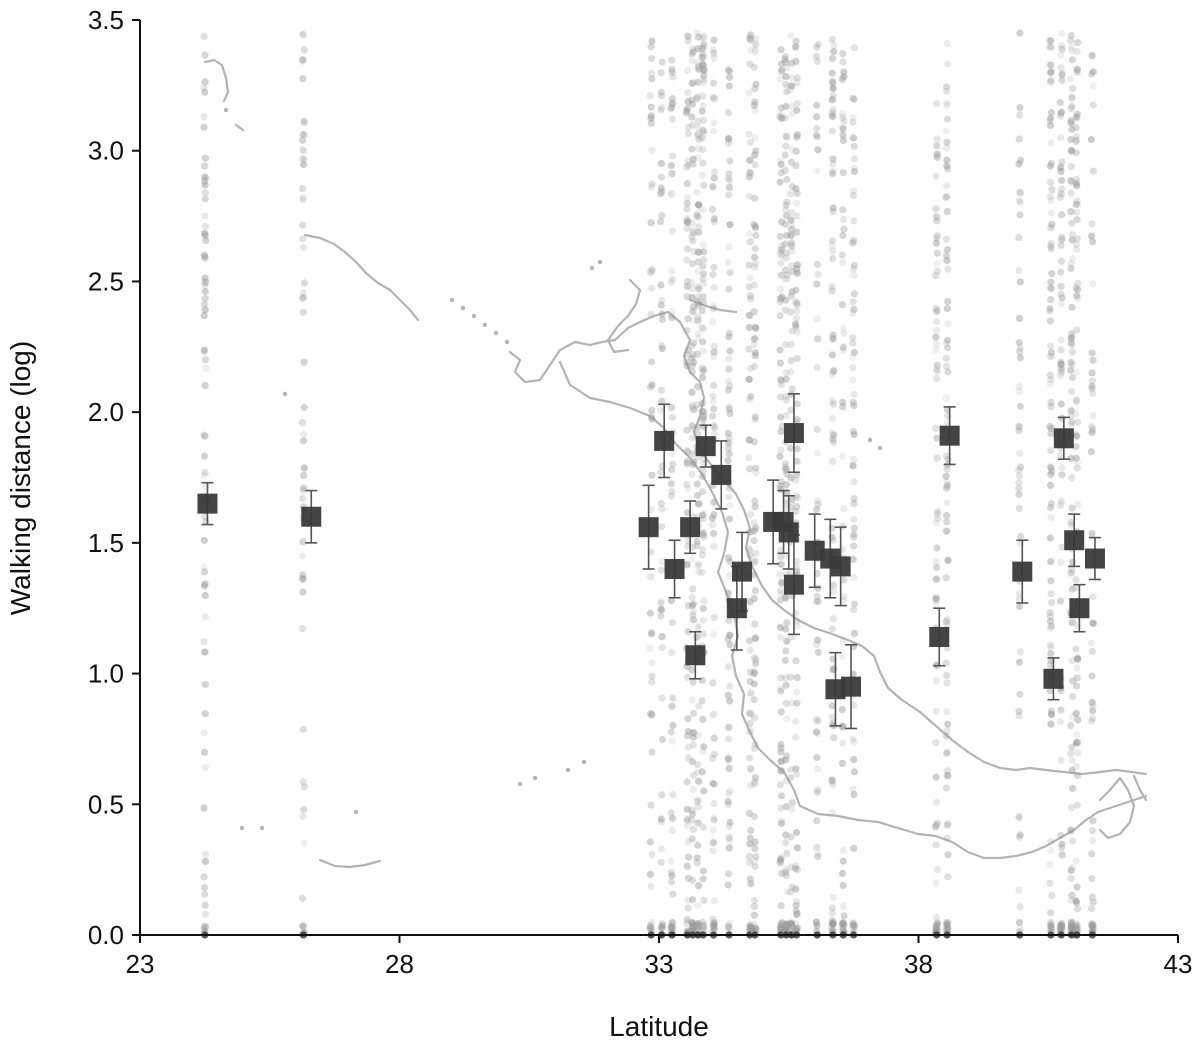 This screenshot has width=1200, height=1049. I want to click on mean-marker, so click(1053, 678).